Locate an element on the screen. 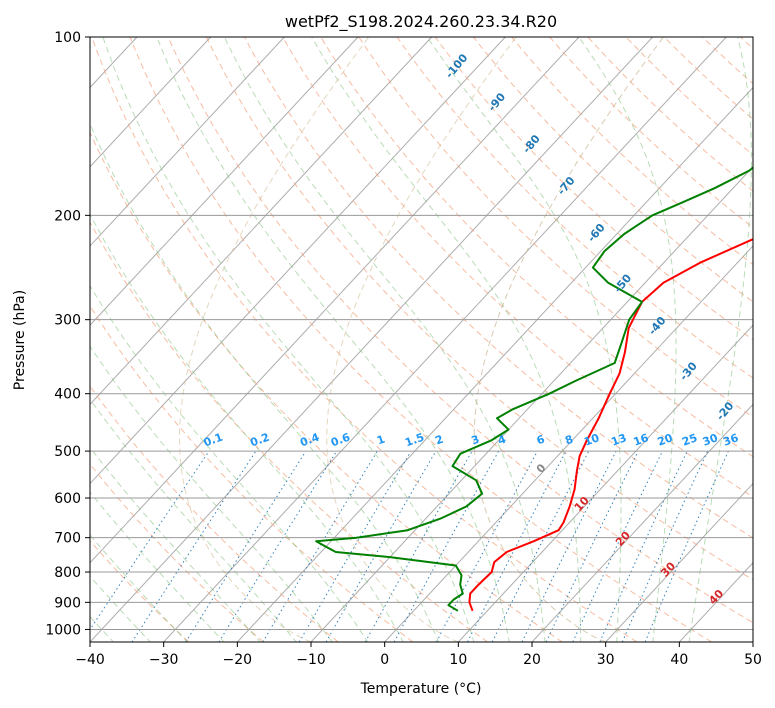 Image resolution: width=775 pixels, height=708 pixels. x-tick-label: −10 is located at coordinates (311, 660).